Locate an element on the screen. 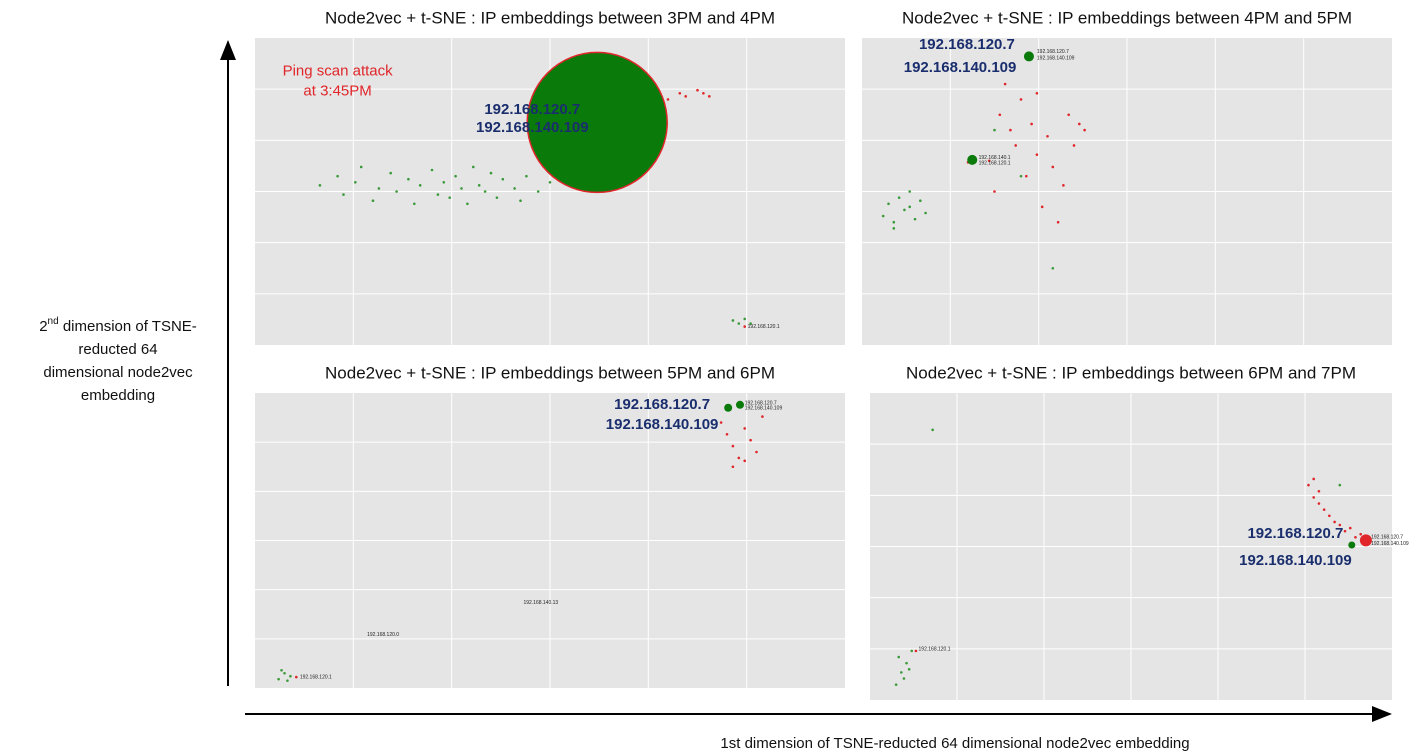 The width and height of the screenshot is (1418, 756). y-axis-label: embedding is located at coordinates (118, 395).